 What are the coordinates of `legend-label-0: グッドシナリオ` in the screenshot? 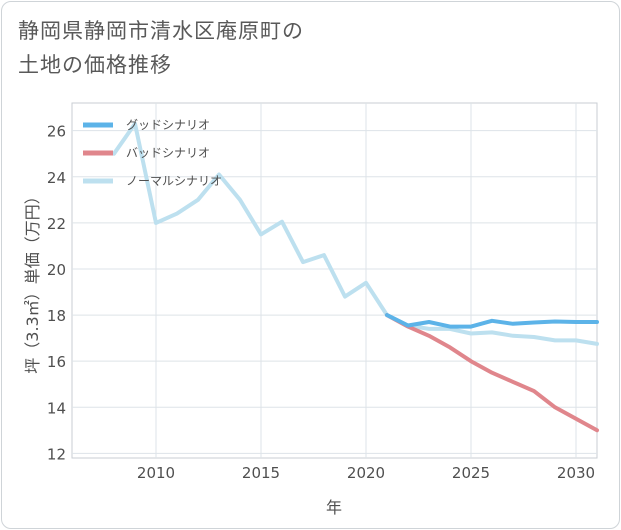 It's located at (168, 125).